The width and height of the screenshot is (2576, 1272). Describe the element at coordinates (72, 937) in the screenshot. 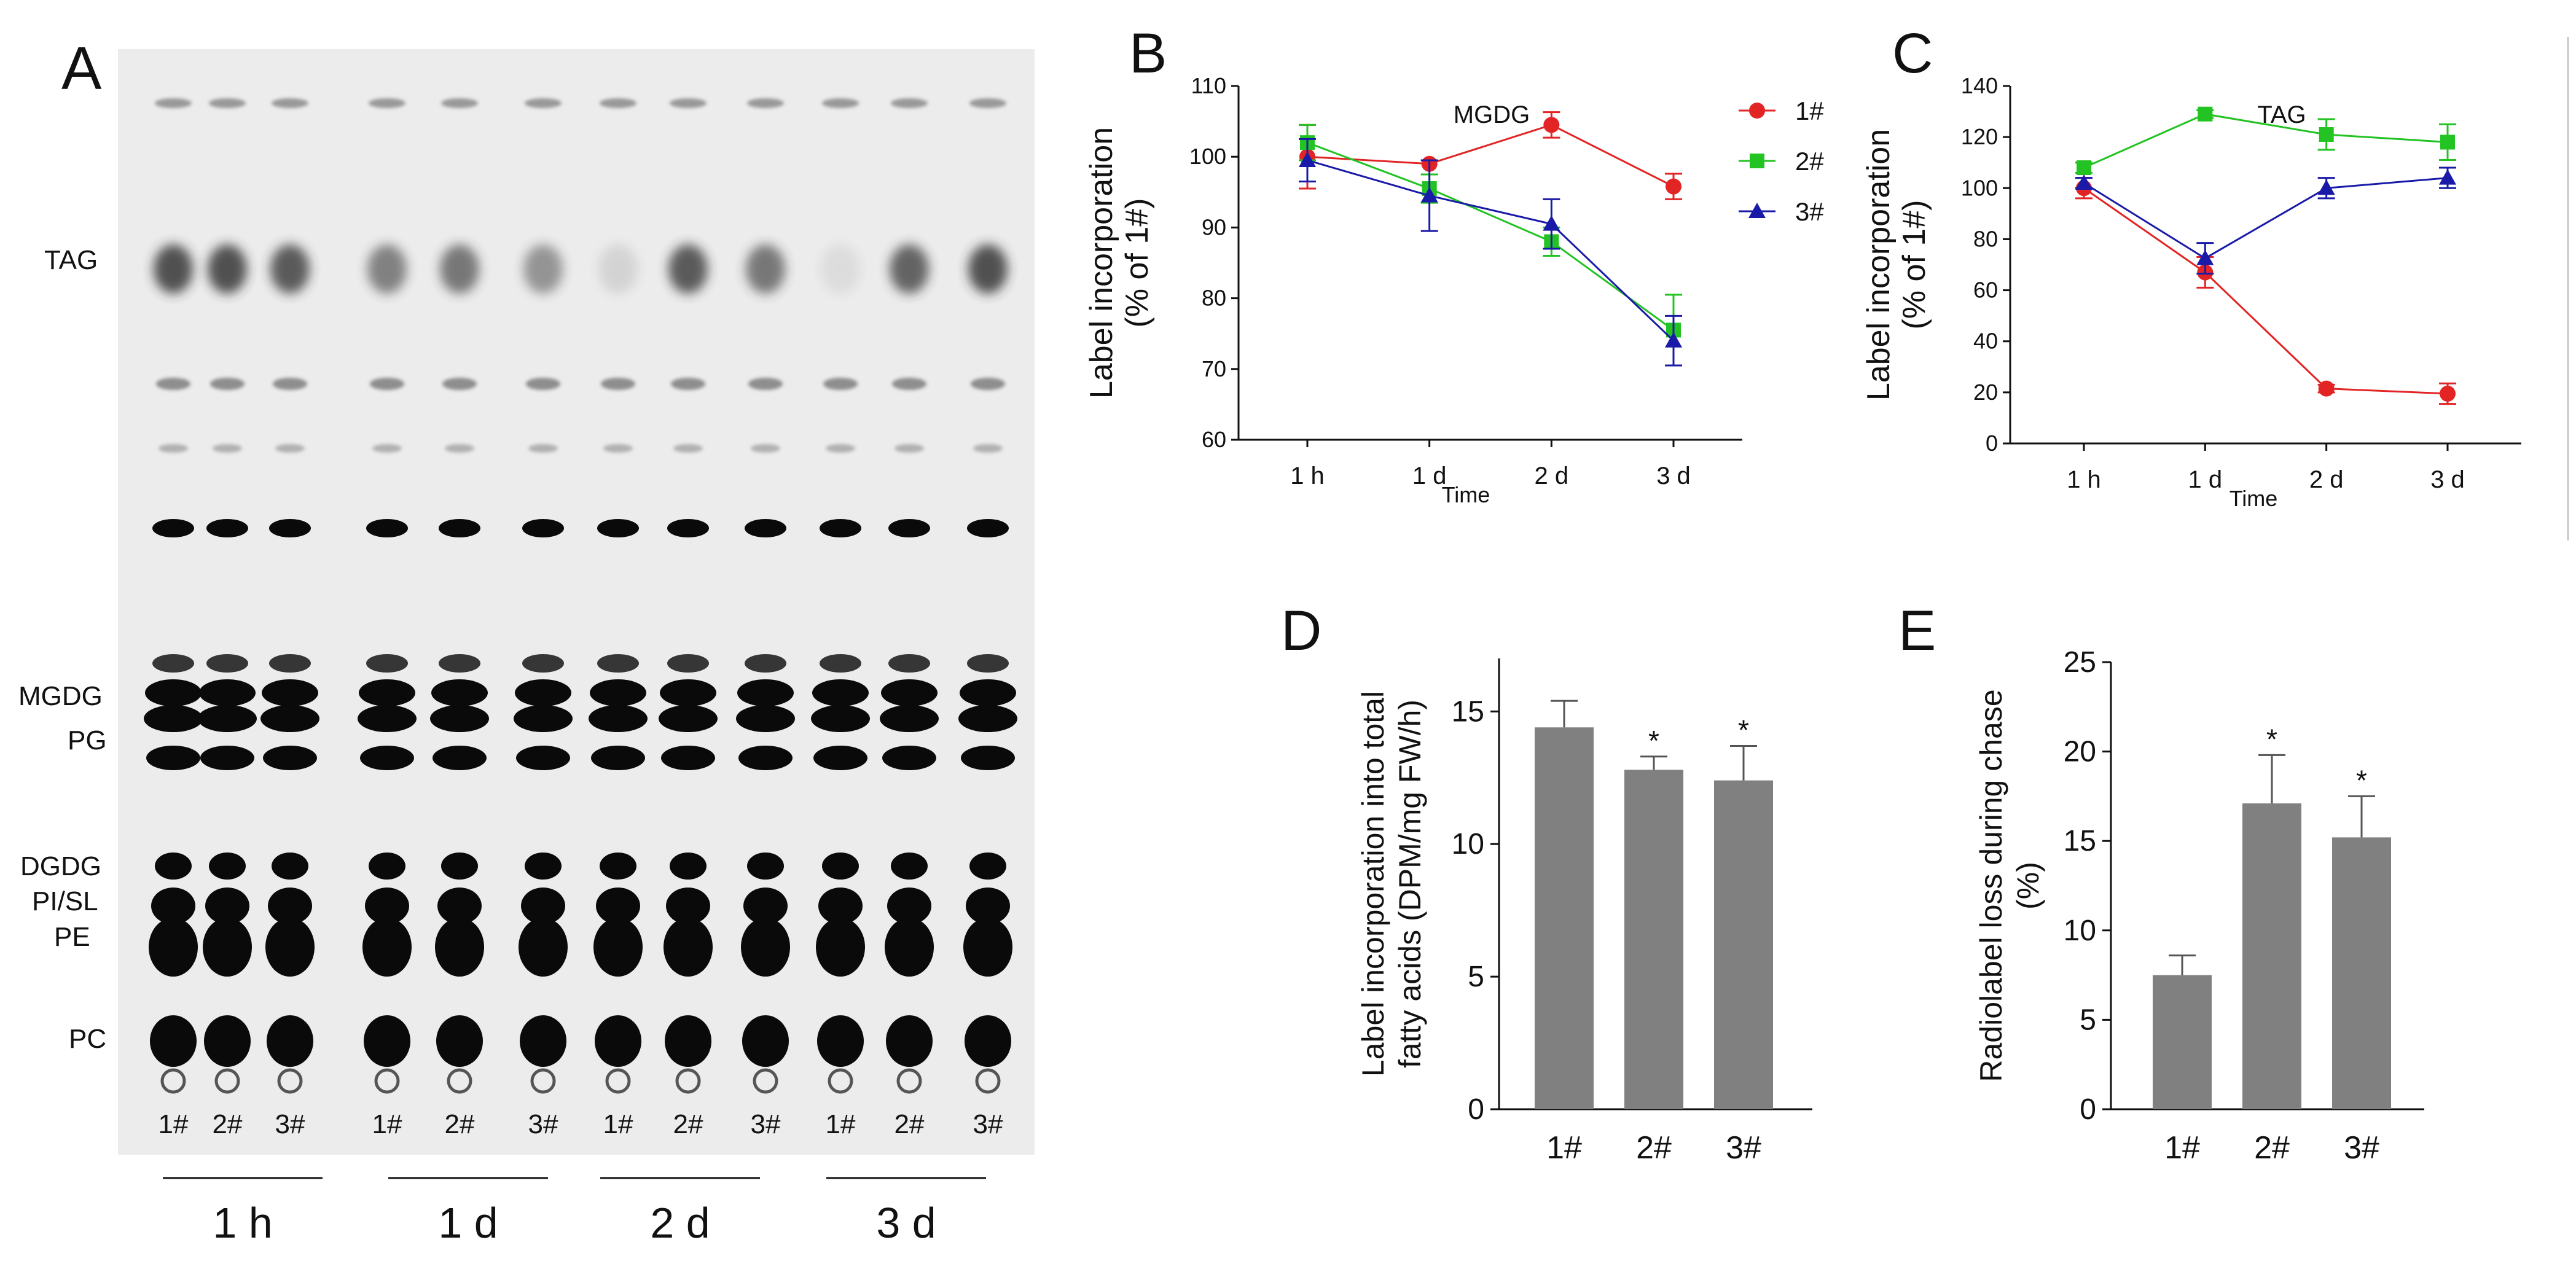

I see `lipid-label-pe: PE` at that location.